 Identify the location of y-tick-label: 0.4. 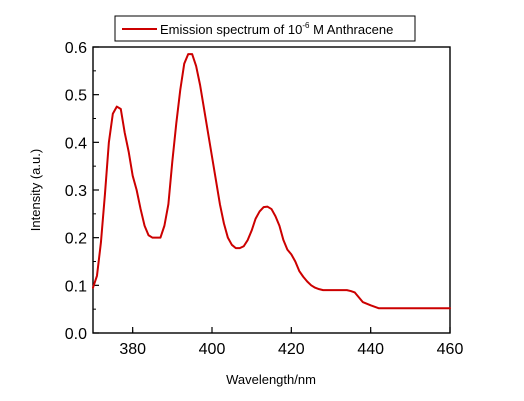
(76, 143).